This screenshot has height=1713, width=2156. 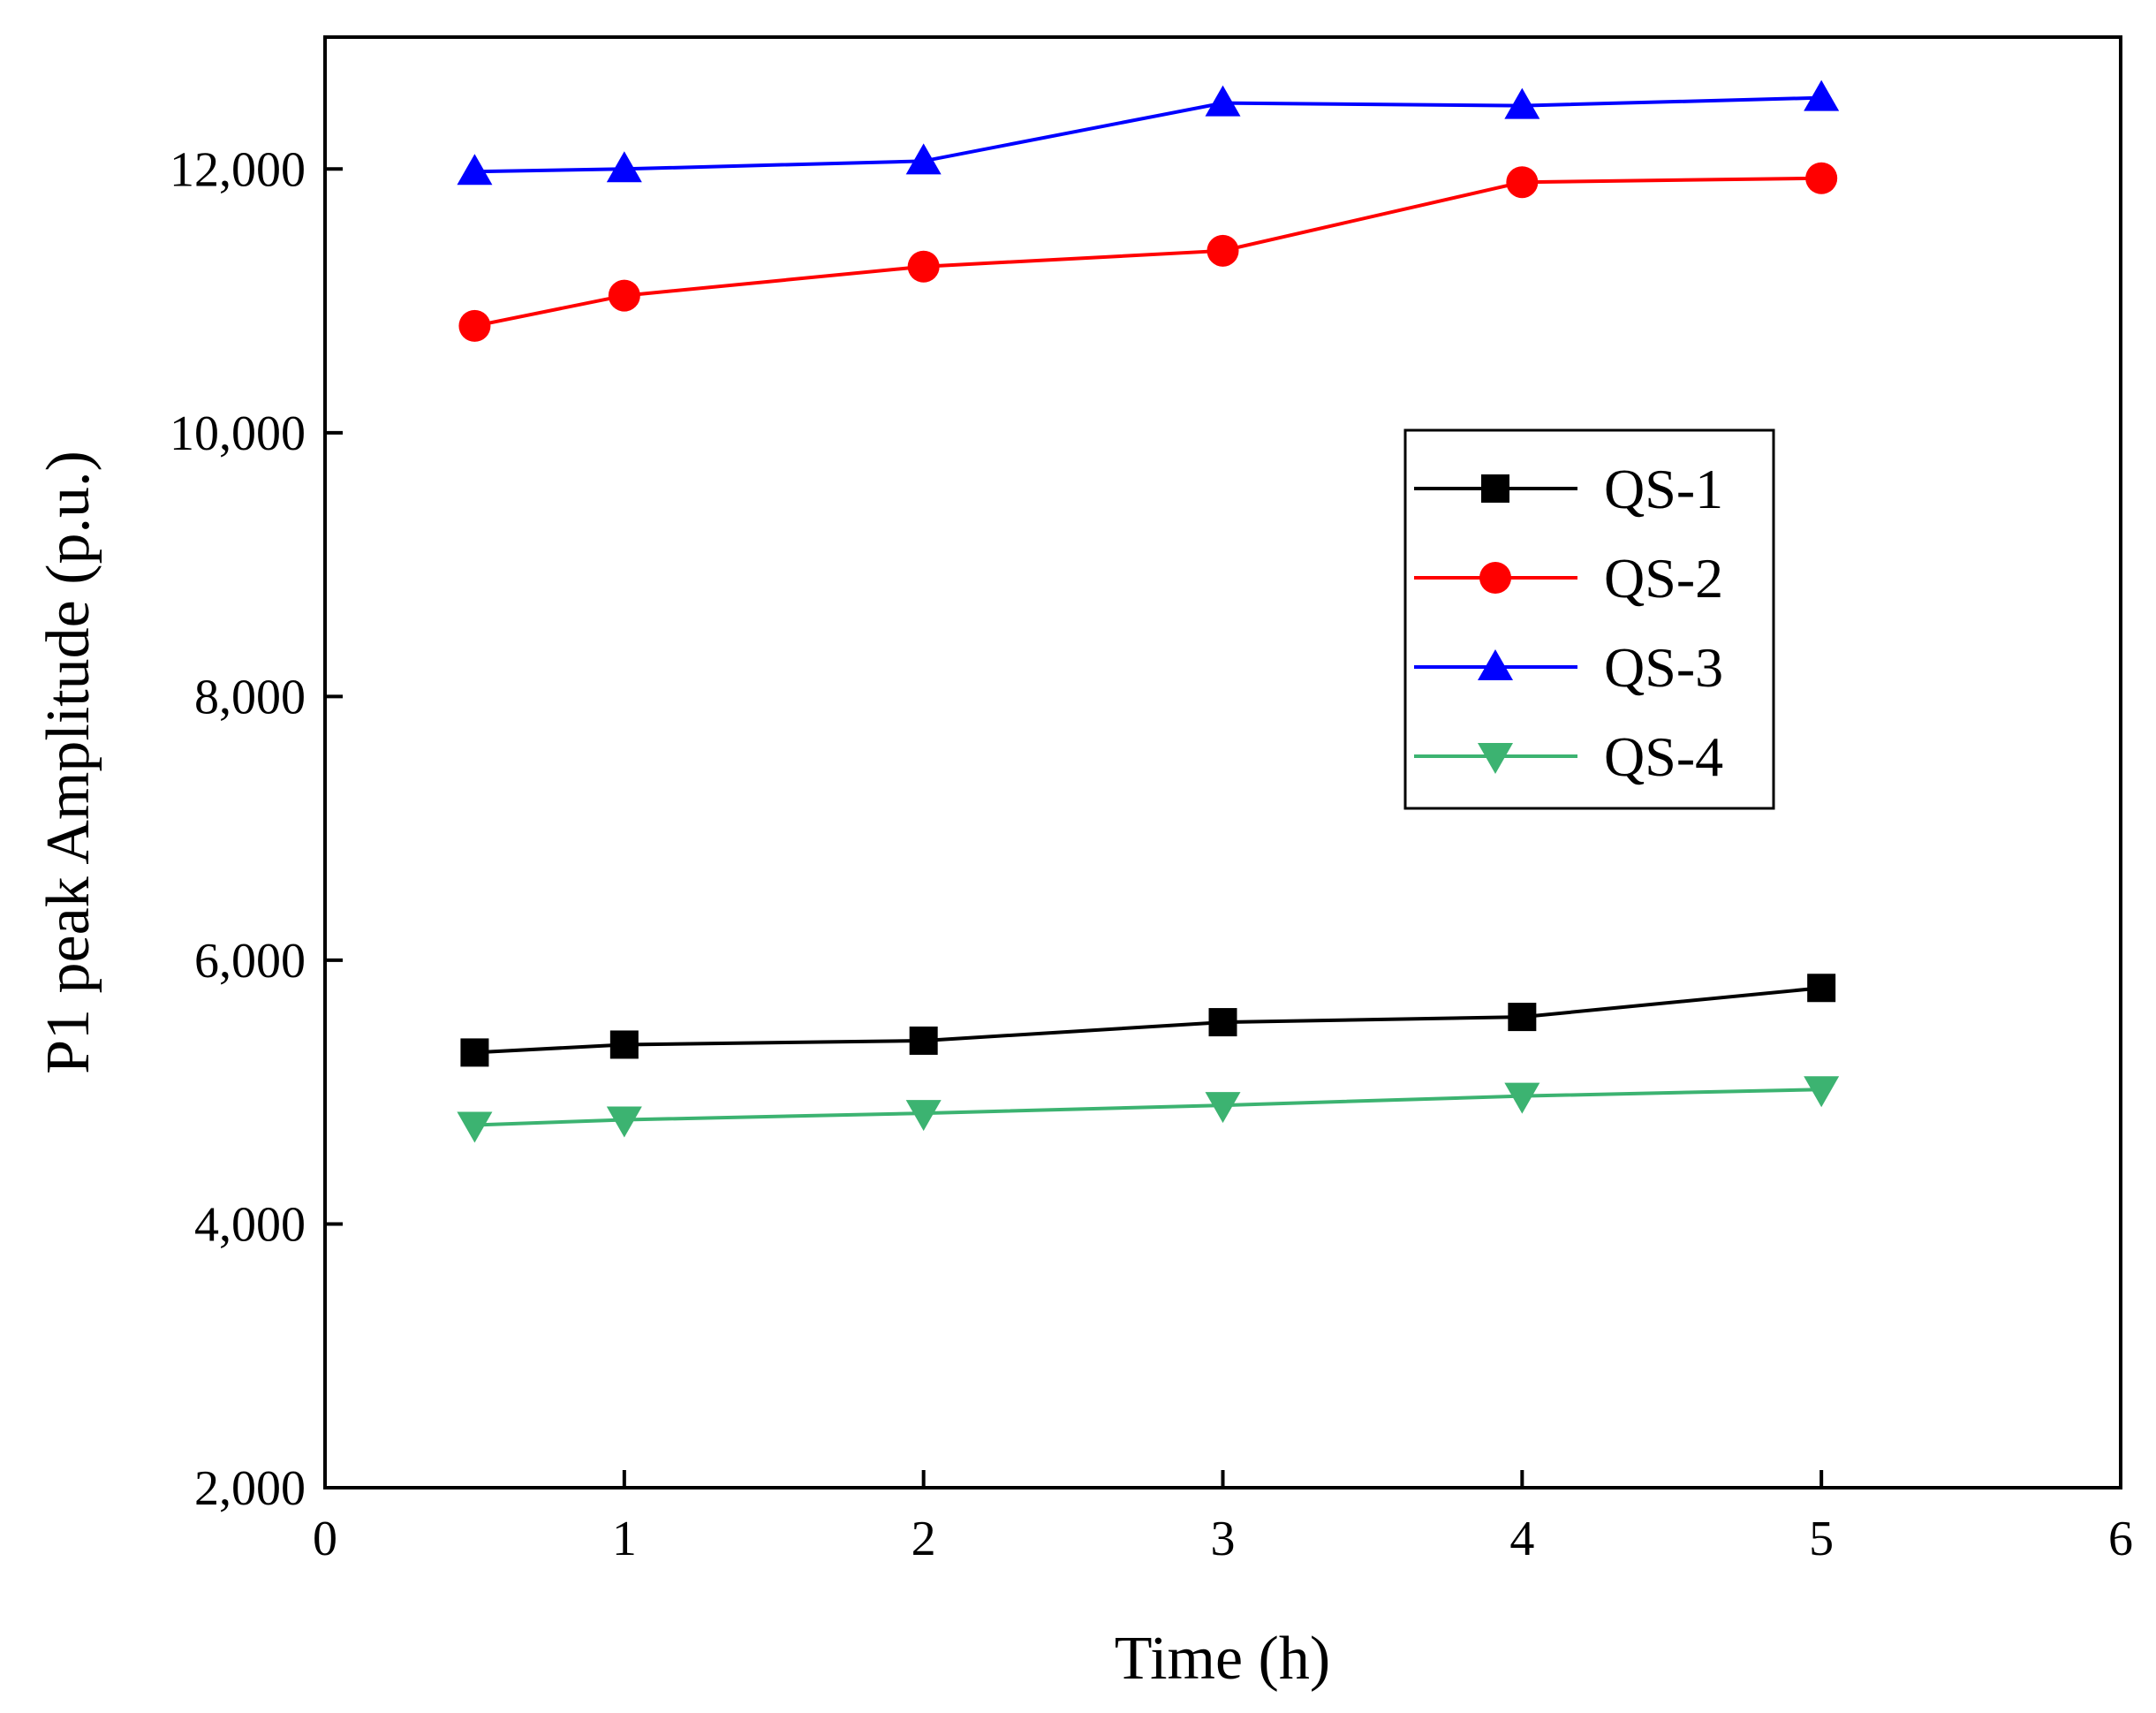 I want to click on legend-box, so click(x=1589, y=619).